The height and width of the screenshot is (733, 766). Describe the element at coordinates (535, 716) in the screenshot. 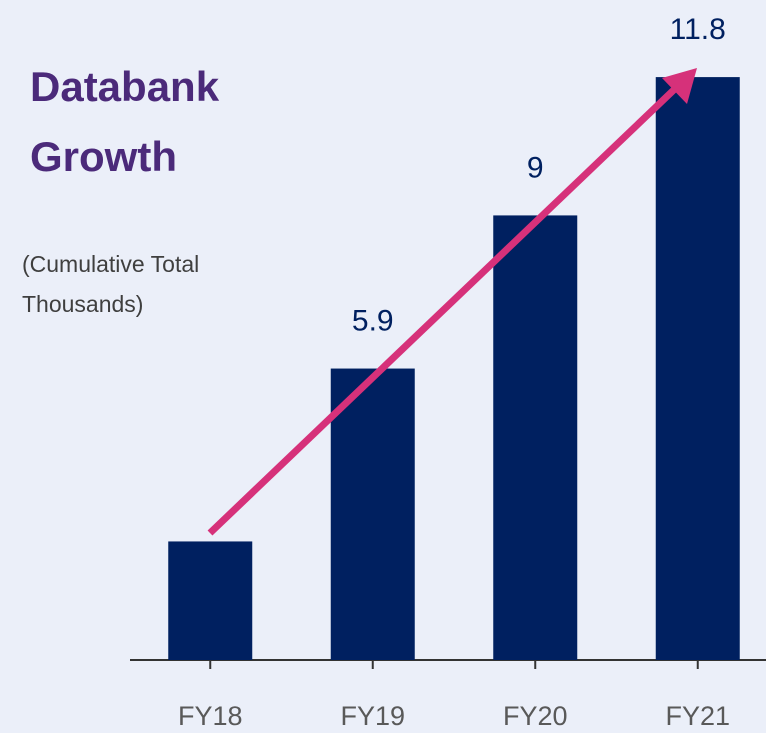

I see `x-tick-label: FY20` at that location.